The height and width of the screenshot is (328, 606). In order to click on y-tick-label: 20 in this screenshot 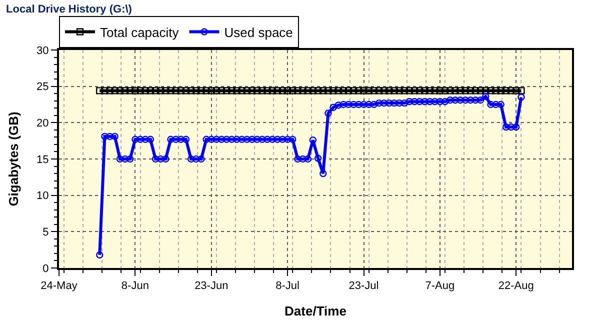, I will do `click(42, 124)`.